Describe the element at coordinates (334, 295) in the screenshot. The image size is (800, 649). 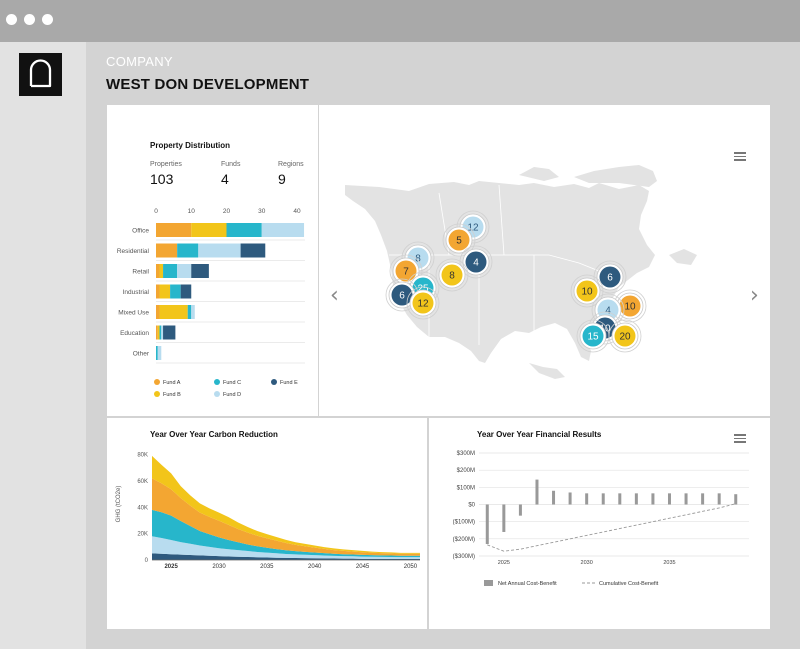
I see `map-prev-arrow-icon: ‹` at that location.